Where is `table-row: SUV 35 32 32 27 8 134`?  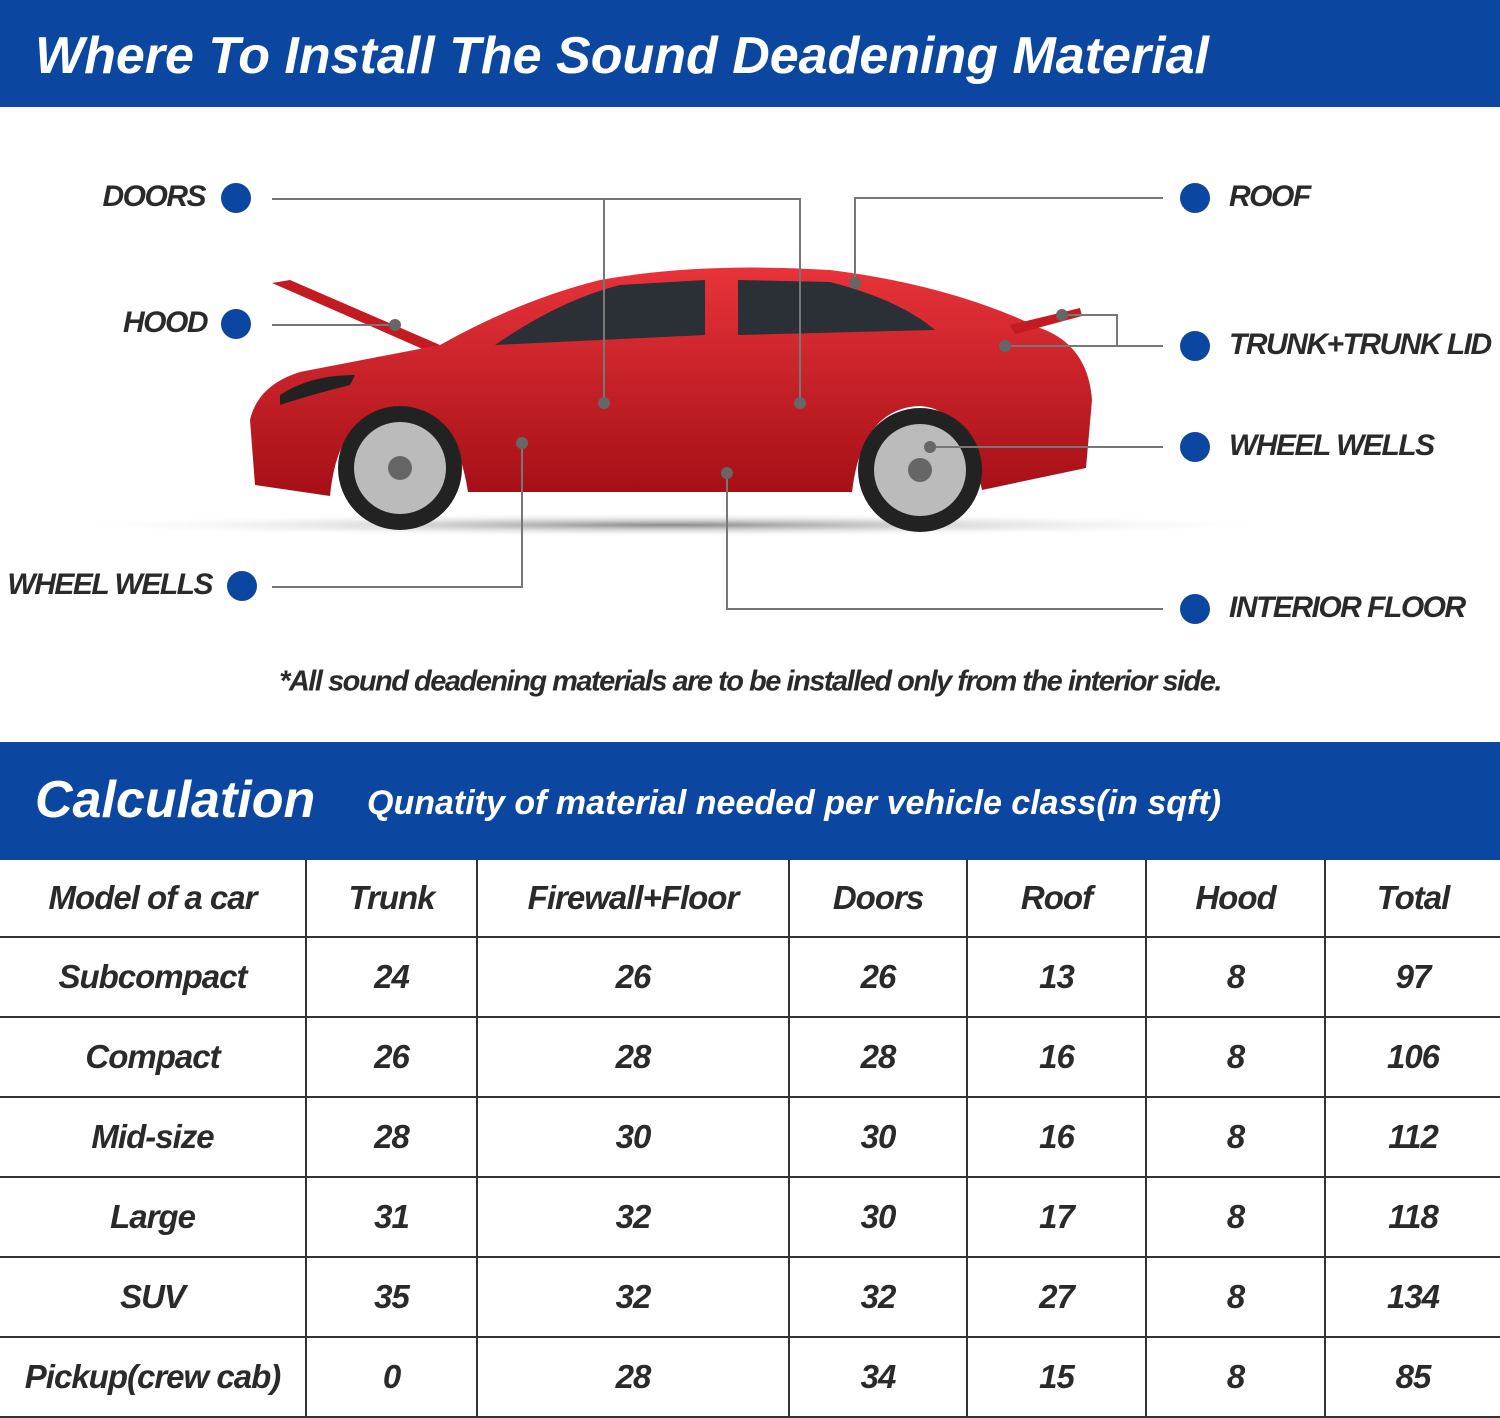 table-row: SUV 35 32 32 27 8 134 is located at coordinates (750, 1297).